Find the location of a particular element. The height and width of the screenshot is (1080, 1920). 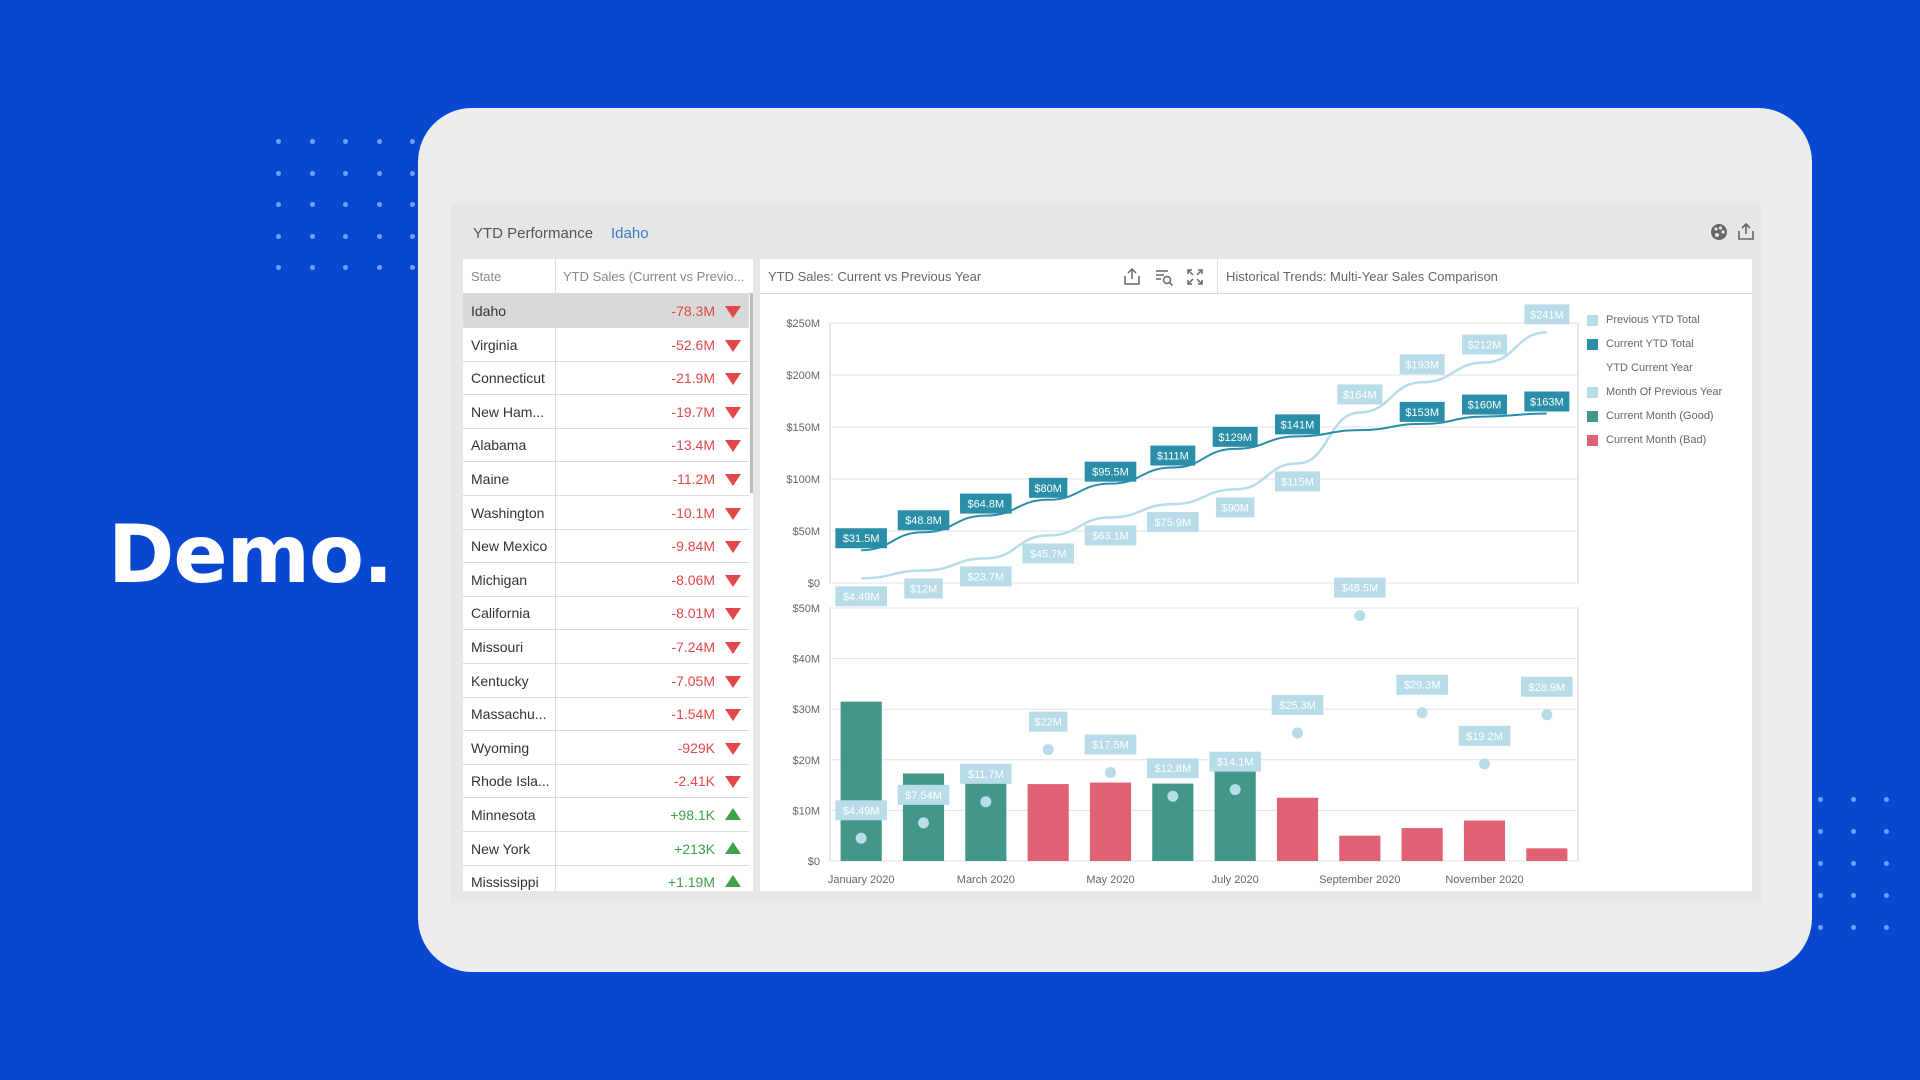

table-row: California -8.01M is located at coordinates (606, 613).